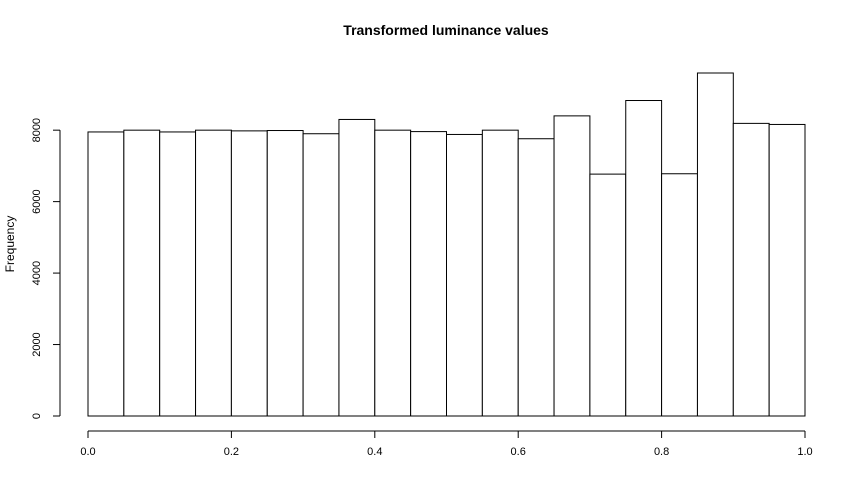  I want to click on y-axis-label: Frequency, so click(10, 244).